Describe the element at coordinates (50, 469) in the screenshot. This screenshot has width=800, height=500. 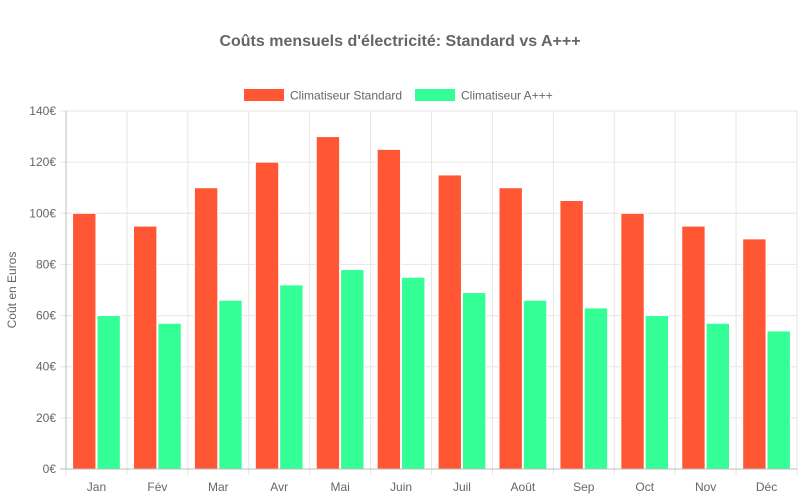
I see `y-tick-label: 0€` at that location.